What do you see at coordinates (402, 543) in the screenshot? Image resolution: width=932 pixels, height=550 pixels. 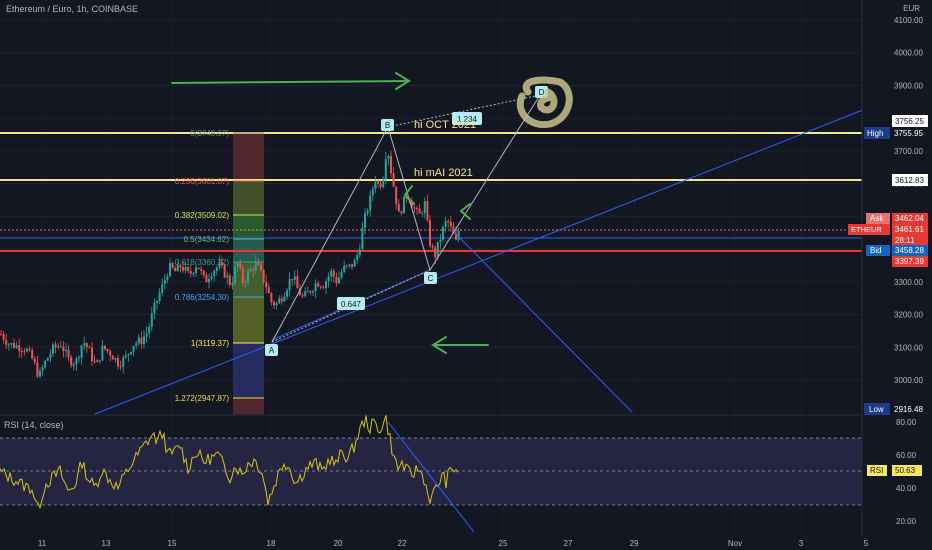 I see `time-tick-label: 22` at bounding box center [402, 543].